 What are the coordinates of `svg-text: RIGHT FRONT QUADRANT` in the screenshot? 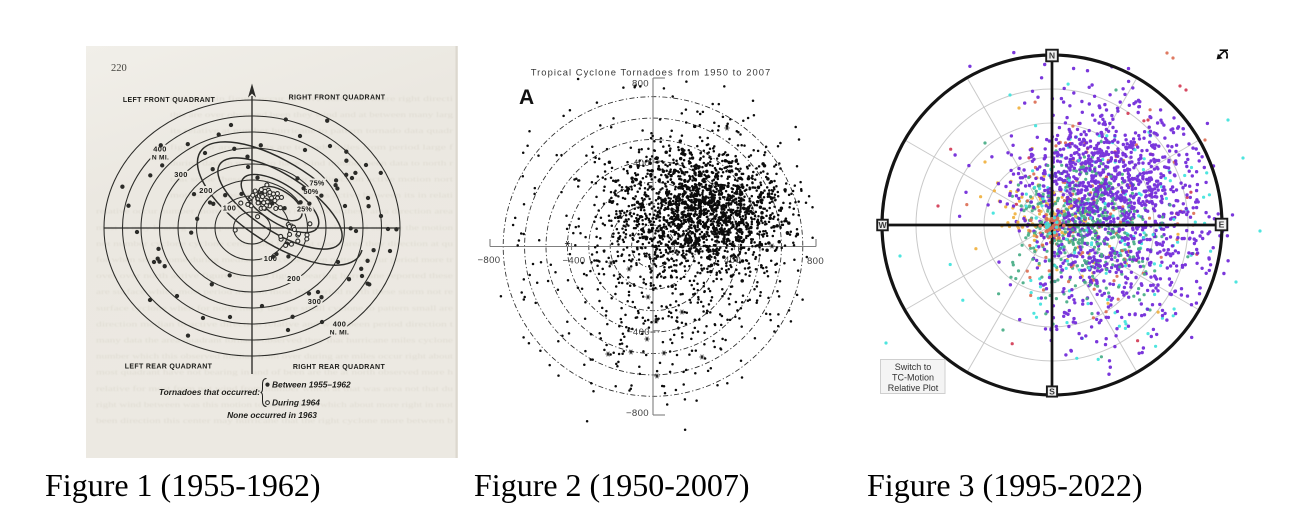 It's located at (337, 97).